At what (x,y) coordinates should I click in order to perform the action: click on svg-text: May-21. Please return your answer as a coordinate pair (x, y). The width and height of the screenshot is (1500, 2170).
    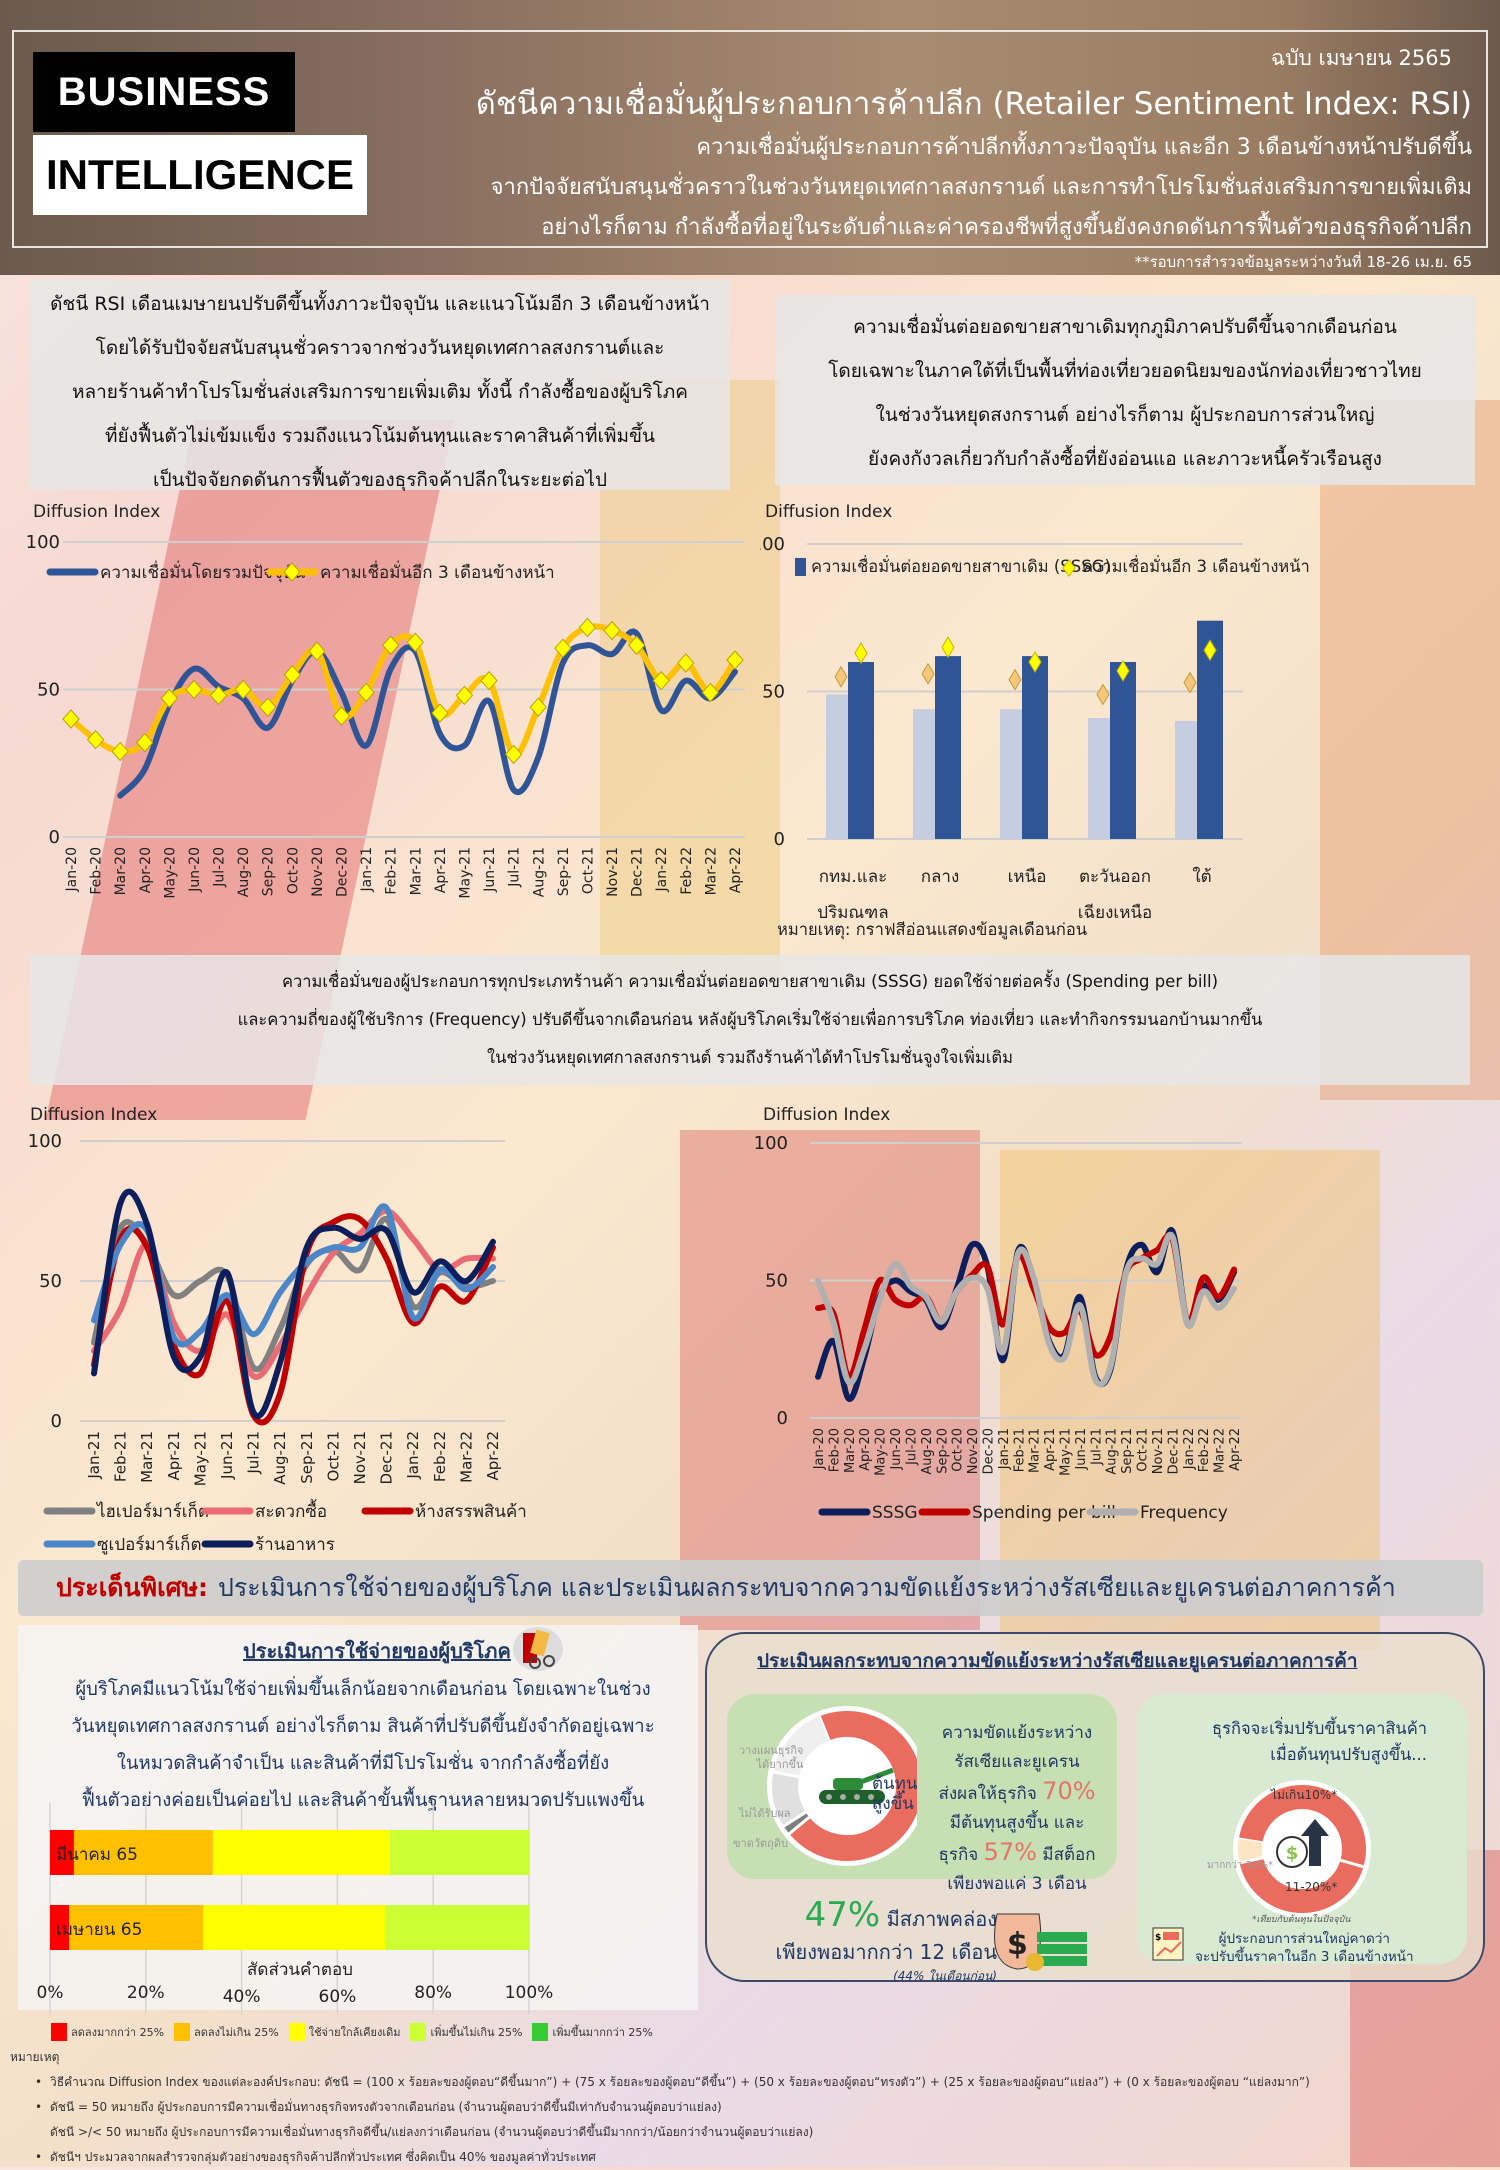
    Looking at the image, I should click on (200, 1458).